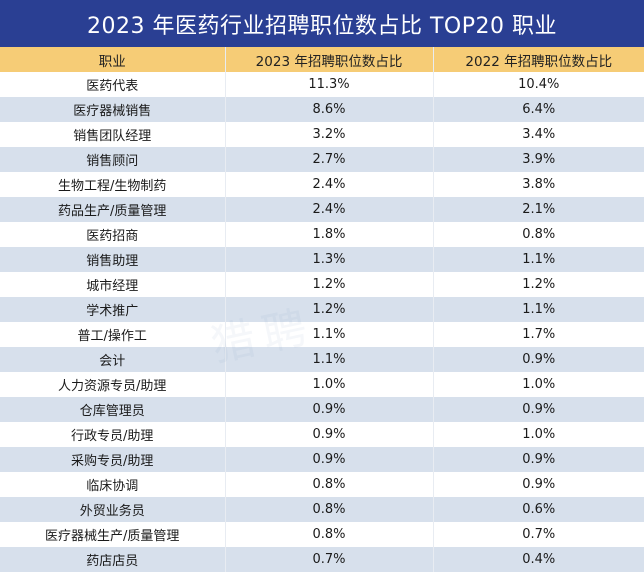  I want to click on column-header-2022-share: 2022 年招聘职位数占比, so click(539, 61).